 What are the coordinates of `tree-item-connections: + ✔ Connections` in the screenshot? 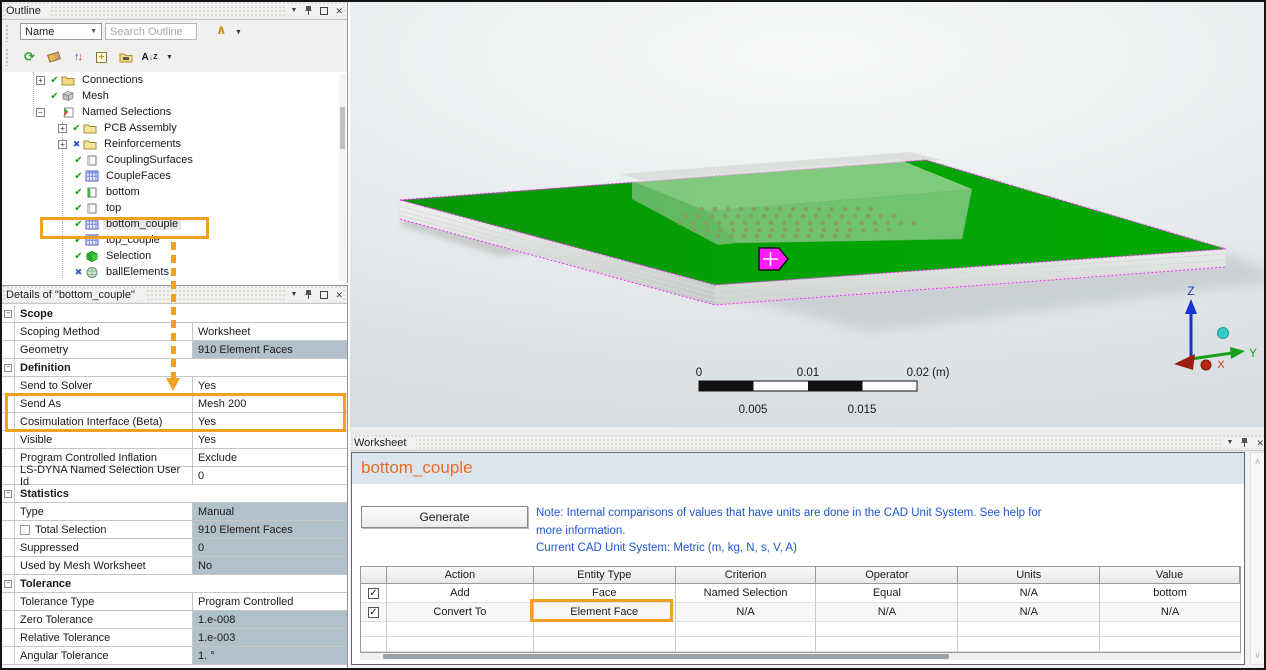 It's located at (174, 80).